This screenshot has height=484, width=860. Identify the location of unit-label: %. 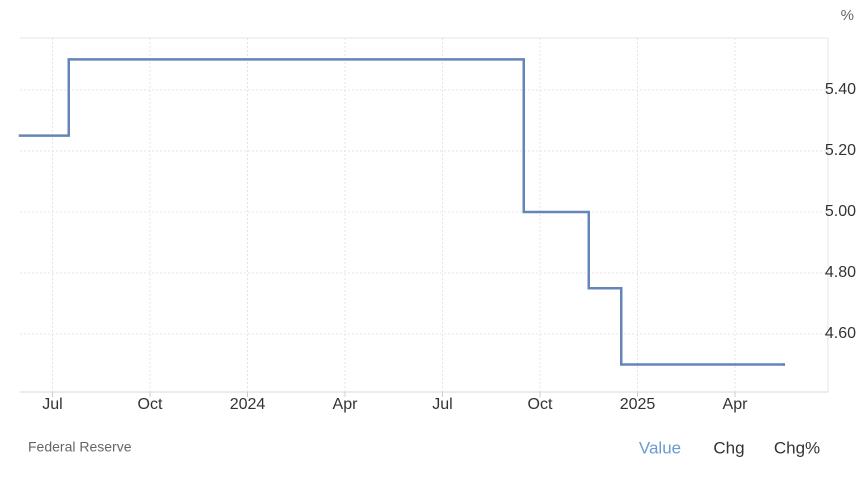
(847, 15).